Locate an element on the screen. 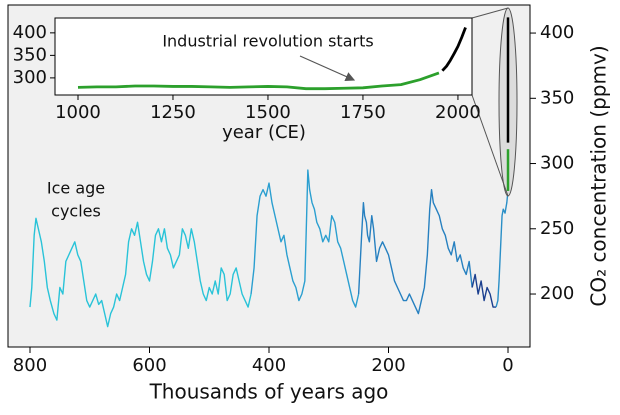 Image resolution: width=620 pixels, height=415 pixels. y-axis-label: CO₂ concentration (ppmv) is located at coordinates (599, 175).